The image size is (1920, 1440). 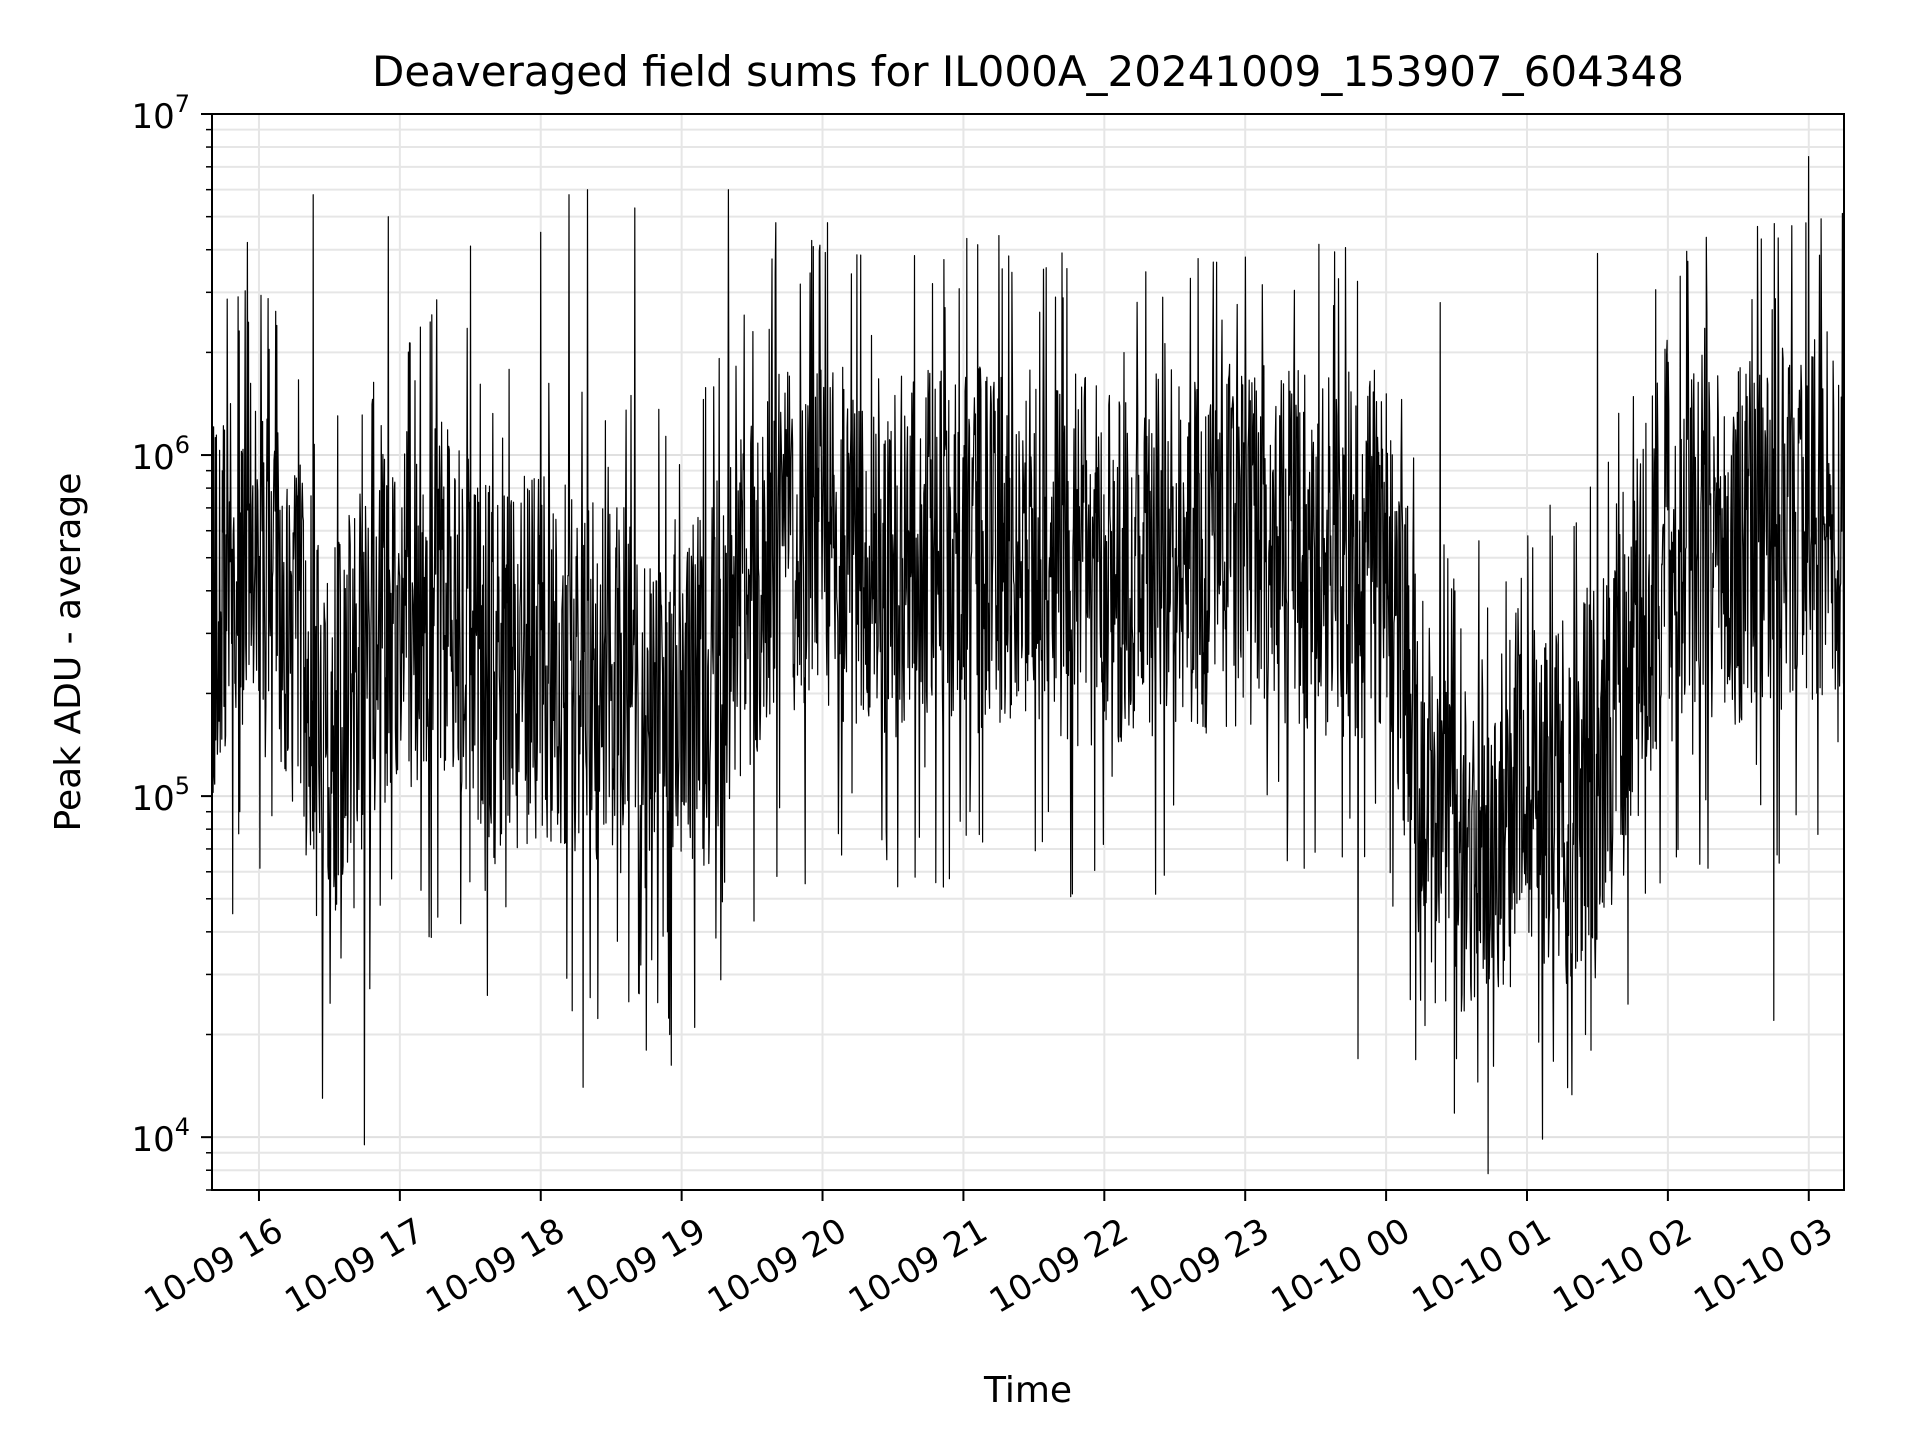 What do you see at coordinates (171, 640) in the screenshot?
I see `y-axis: 10⁴ 10⁵ 10⁶ 10⁷` at bounding box center [171, 640].